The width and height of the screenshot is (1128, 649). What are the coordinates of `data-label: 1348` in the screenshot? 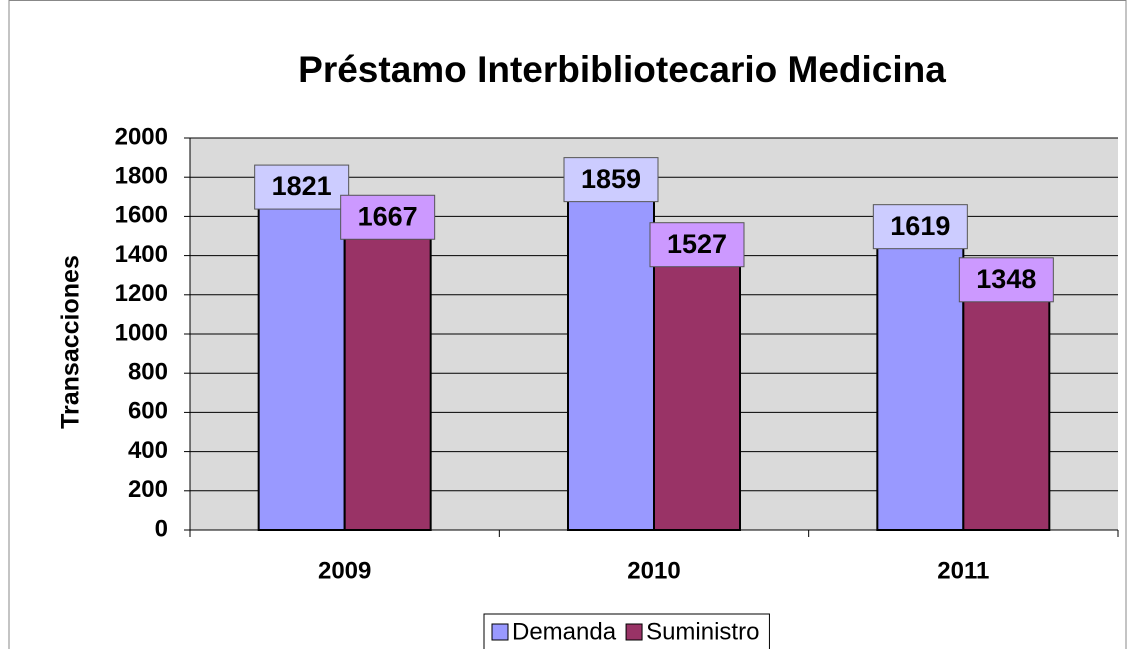 It's located at (1006, 279).